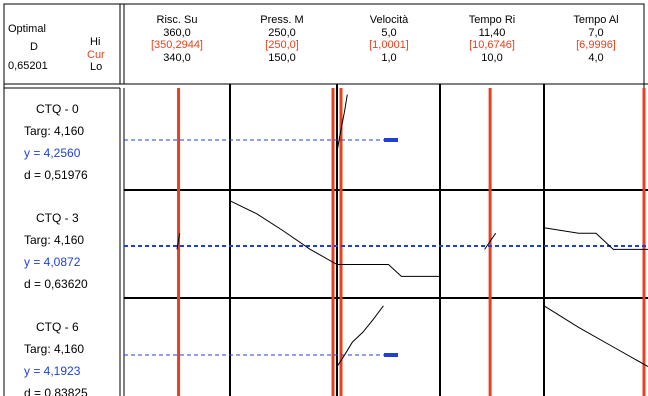  Describe the element at coordinates (57, 218) in the screenshot. I see `response-name-1: CTQ - 3` at that location.